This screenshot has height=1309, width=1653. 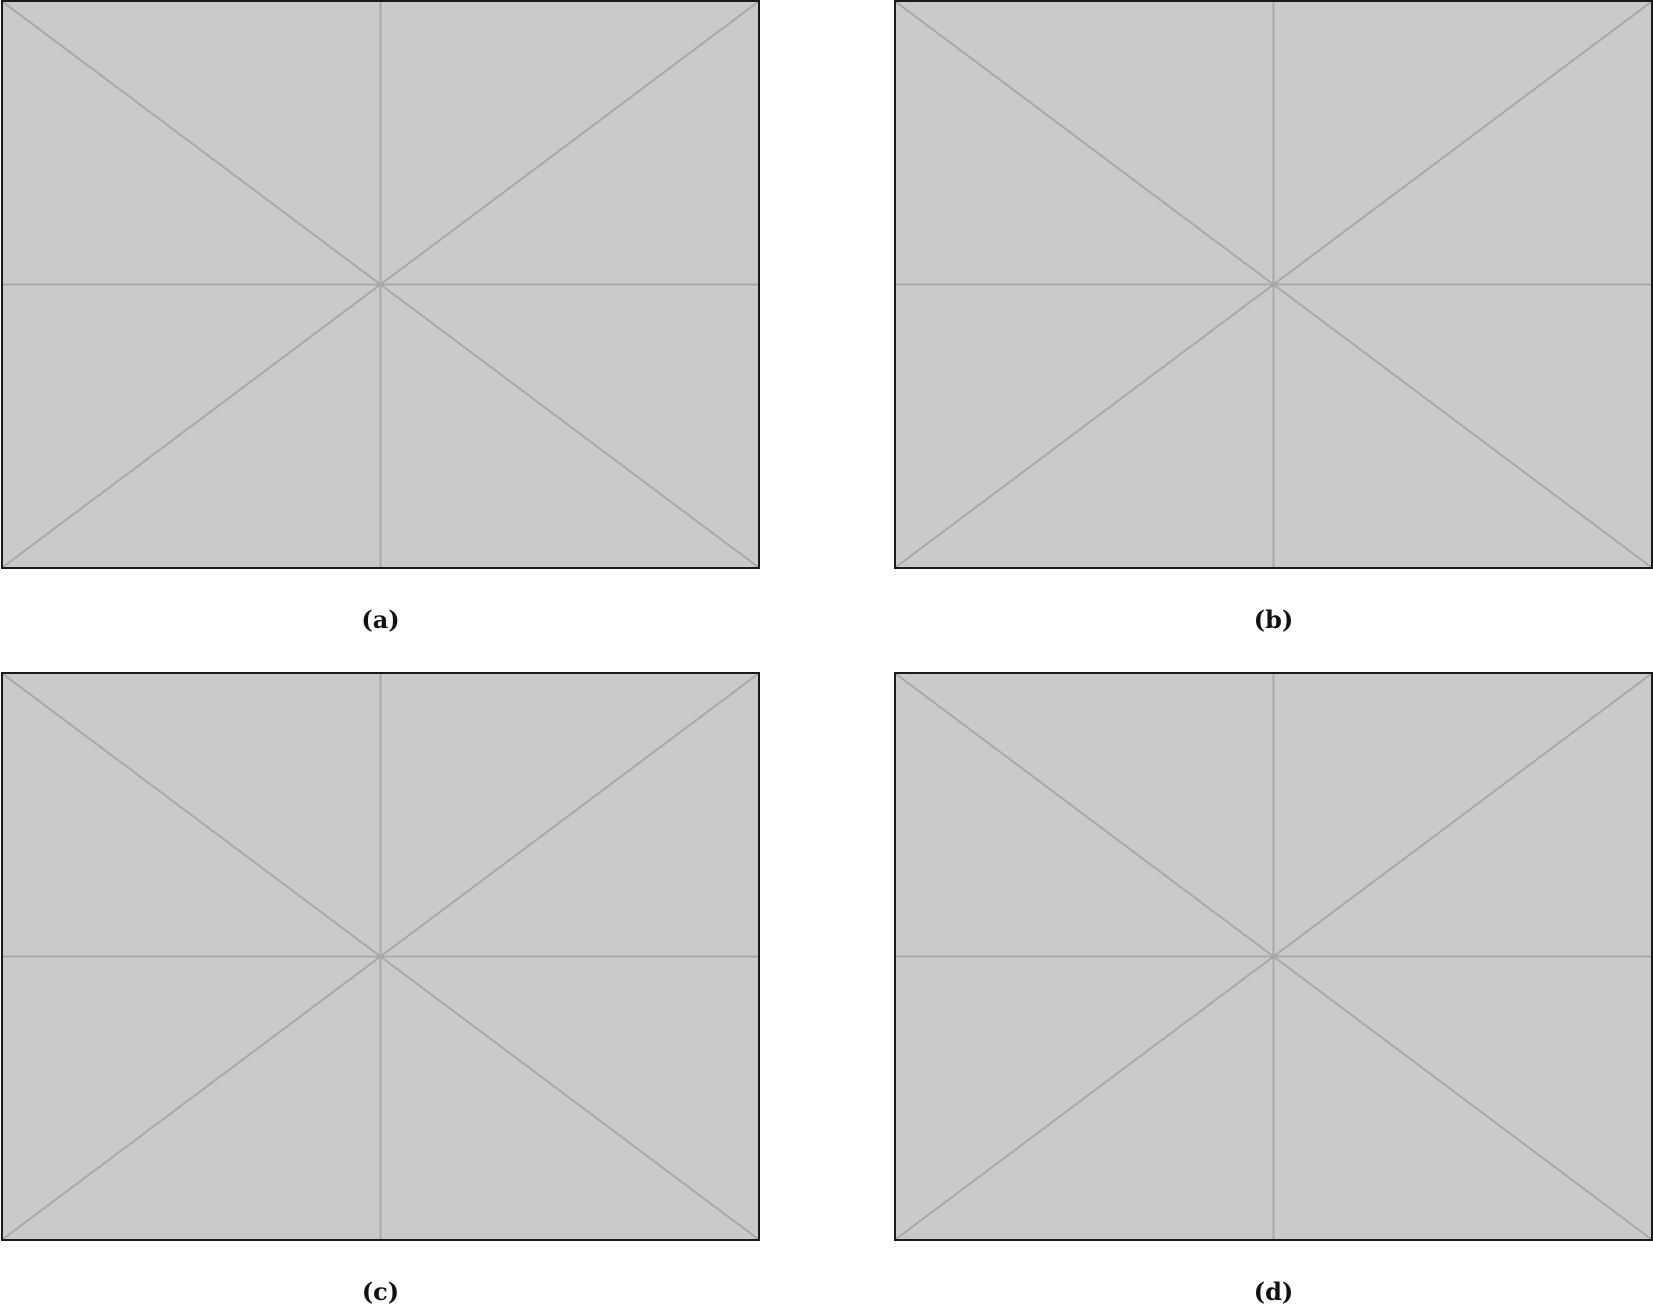 I want to click on subfigure-caption-a: (a), so click(x=380, y=619).